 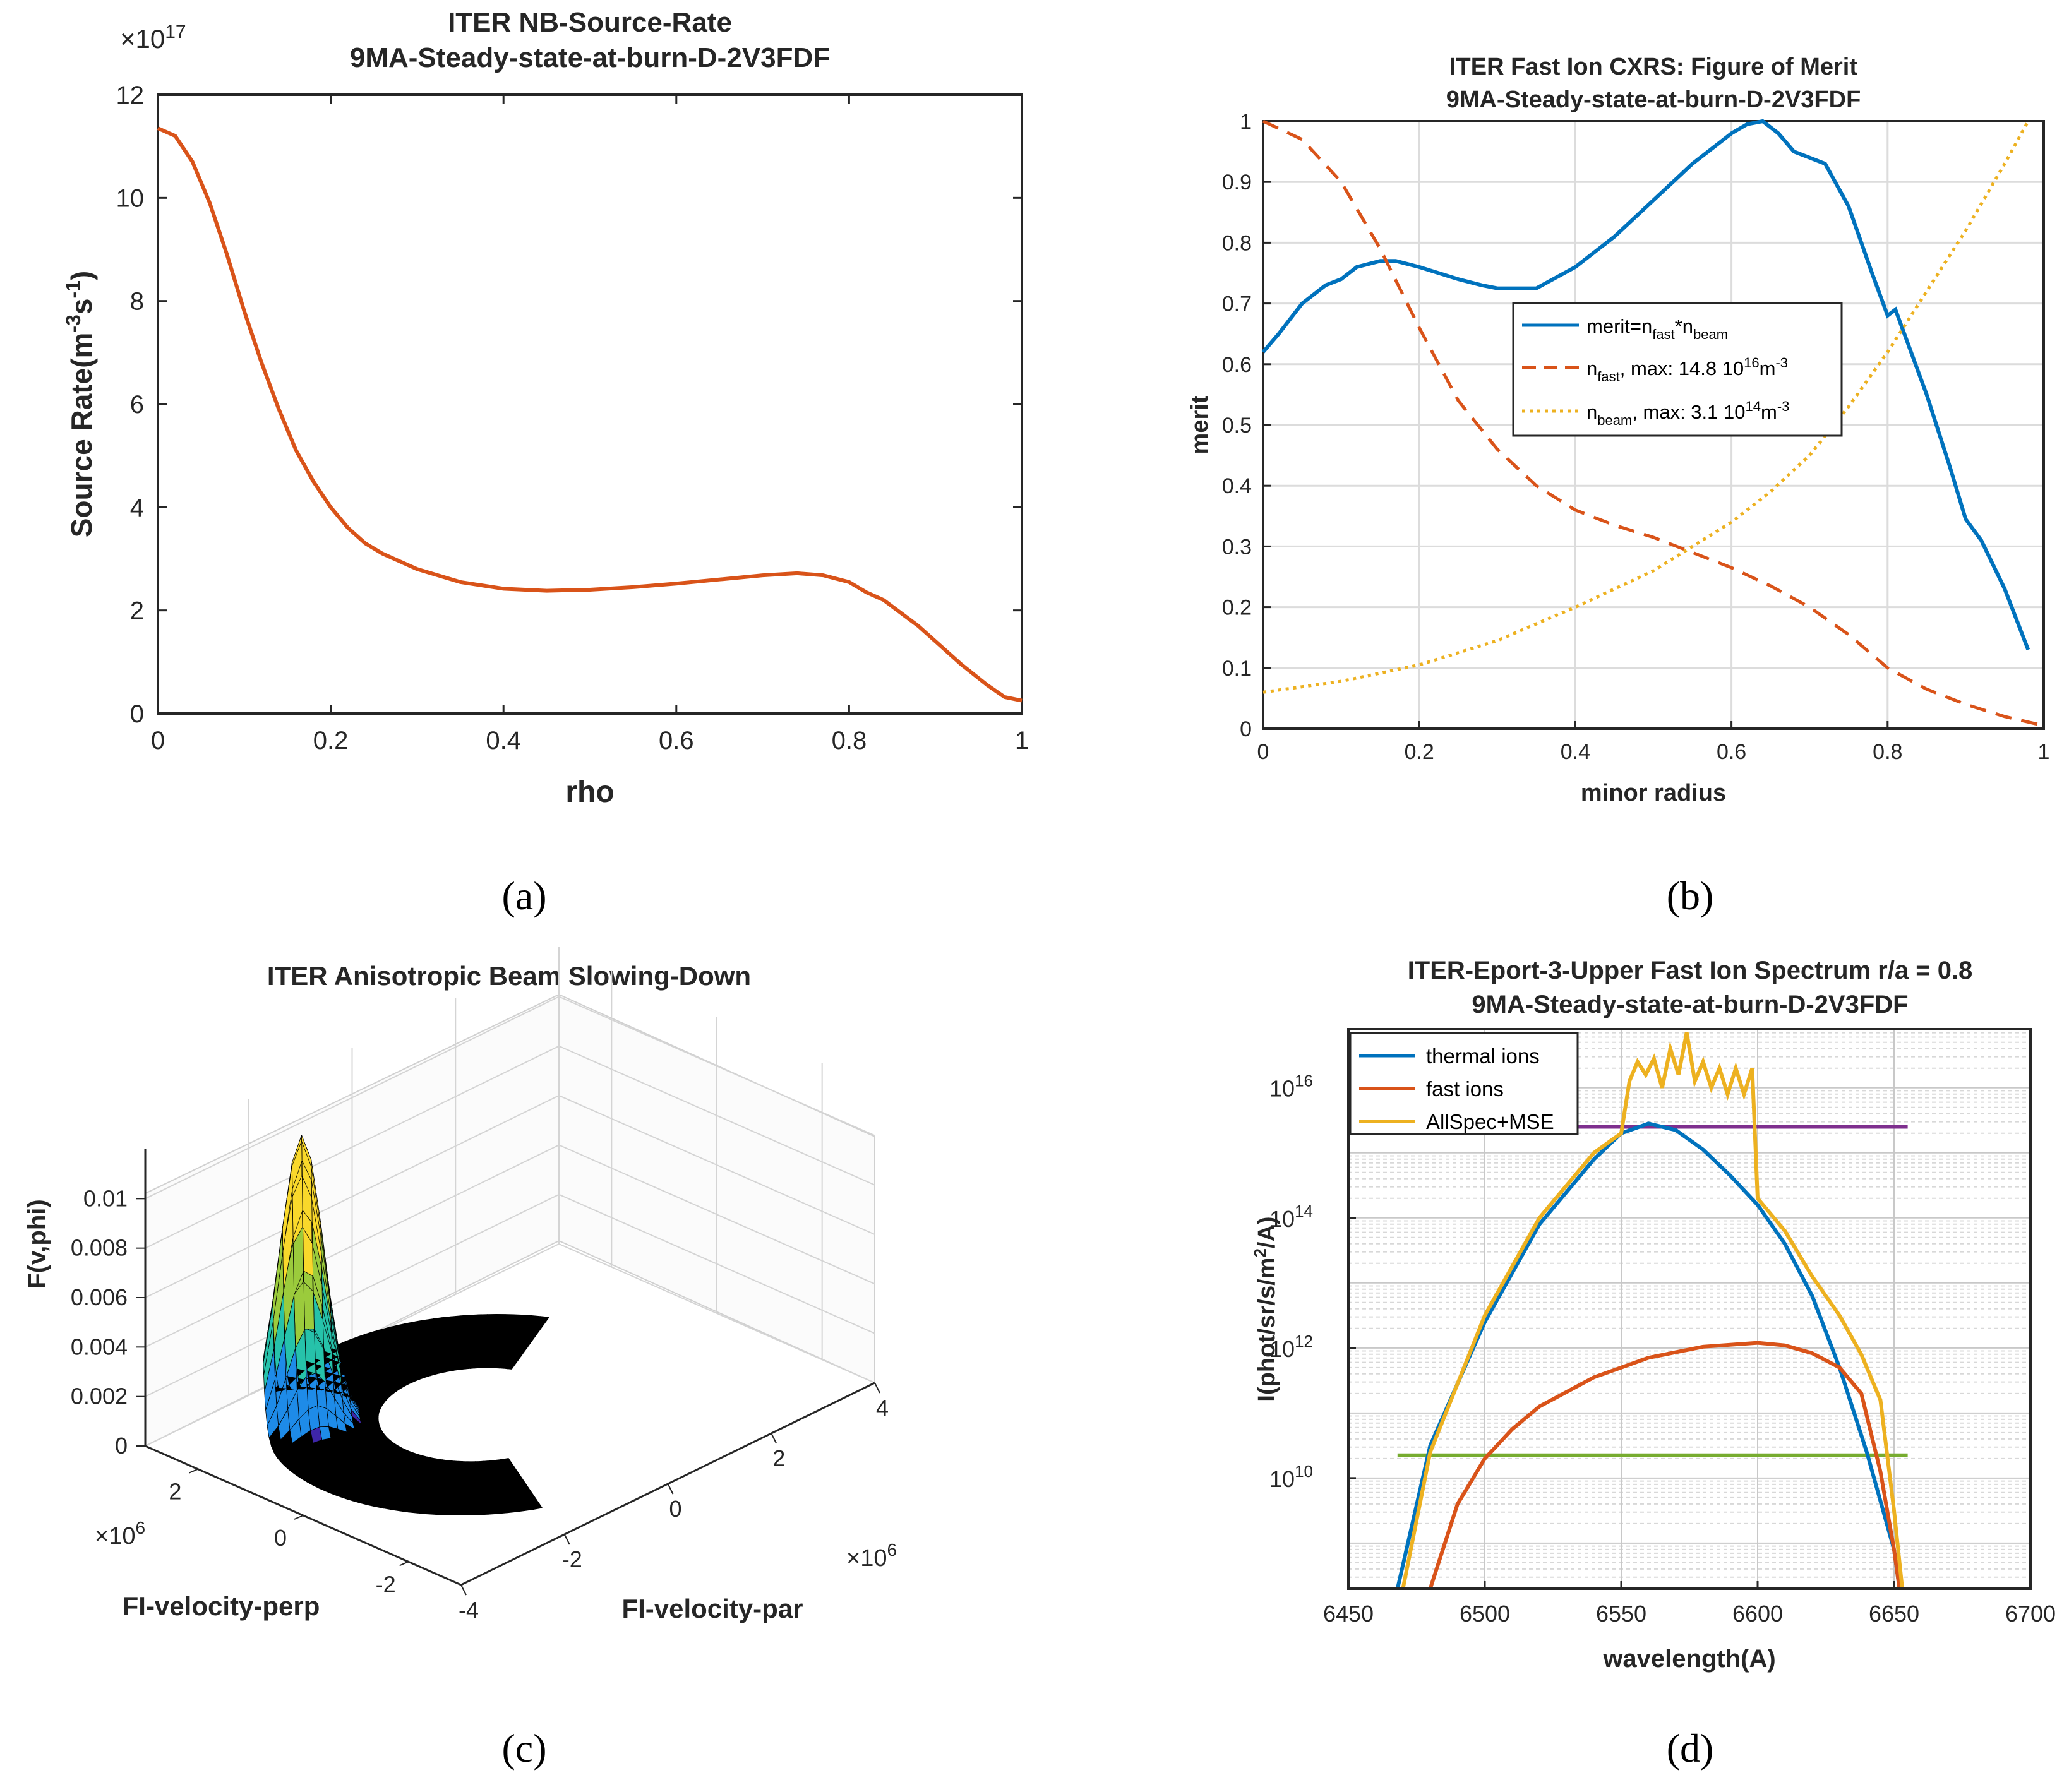 What do you see at coordinates (99, 1297) in the screenshot?
I see `z-tick-label-c: 0.006` at bounding box center [99, 1297].